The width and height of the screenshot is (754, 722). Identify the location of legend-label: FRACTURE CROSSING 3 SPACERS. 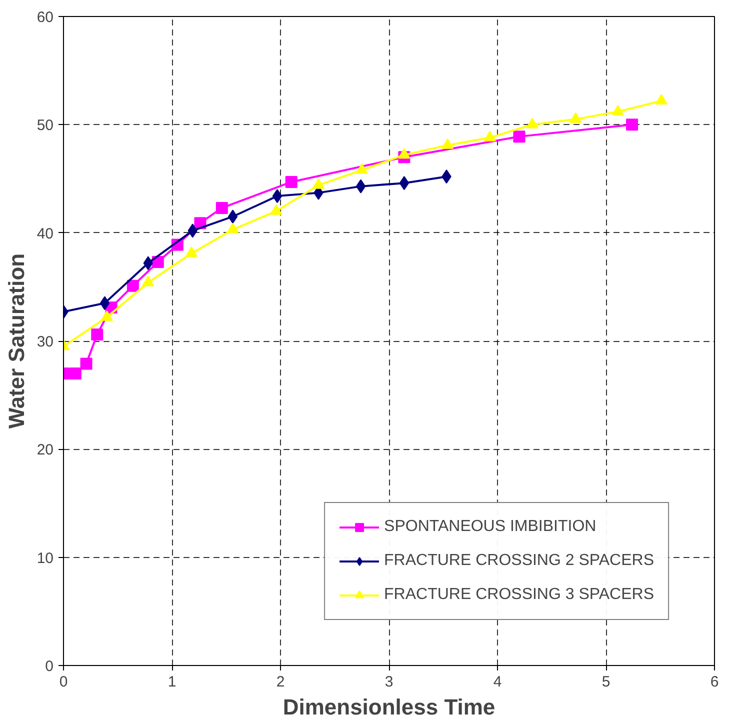
(519, 595).